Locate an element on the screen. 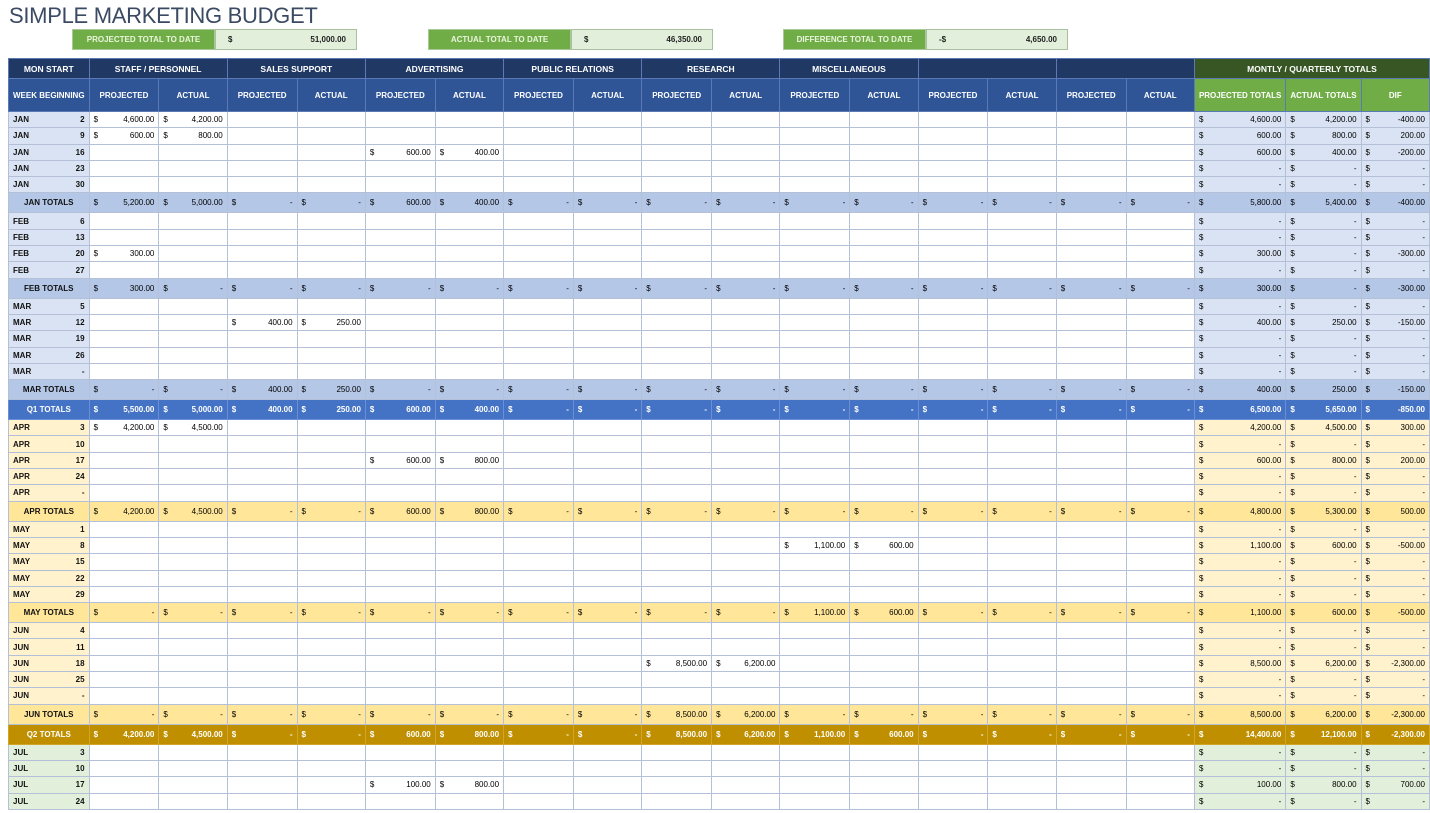 The width and height of the screenshot is (1430, 813). amount-cell: $4,600.00 is located at coordinates (124, 119).